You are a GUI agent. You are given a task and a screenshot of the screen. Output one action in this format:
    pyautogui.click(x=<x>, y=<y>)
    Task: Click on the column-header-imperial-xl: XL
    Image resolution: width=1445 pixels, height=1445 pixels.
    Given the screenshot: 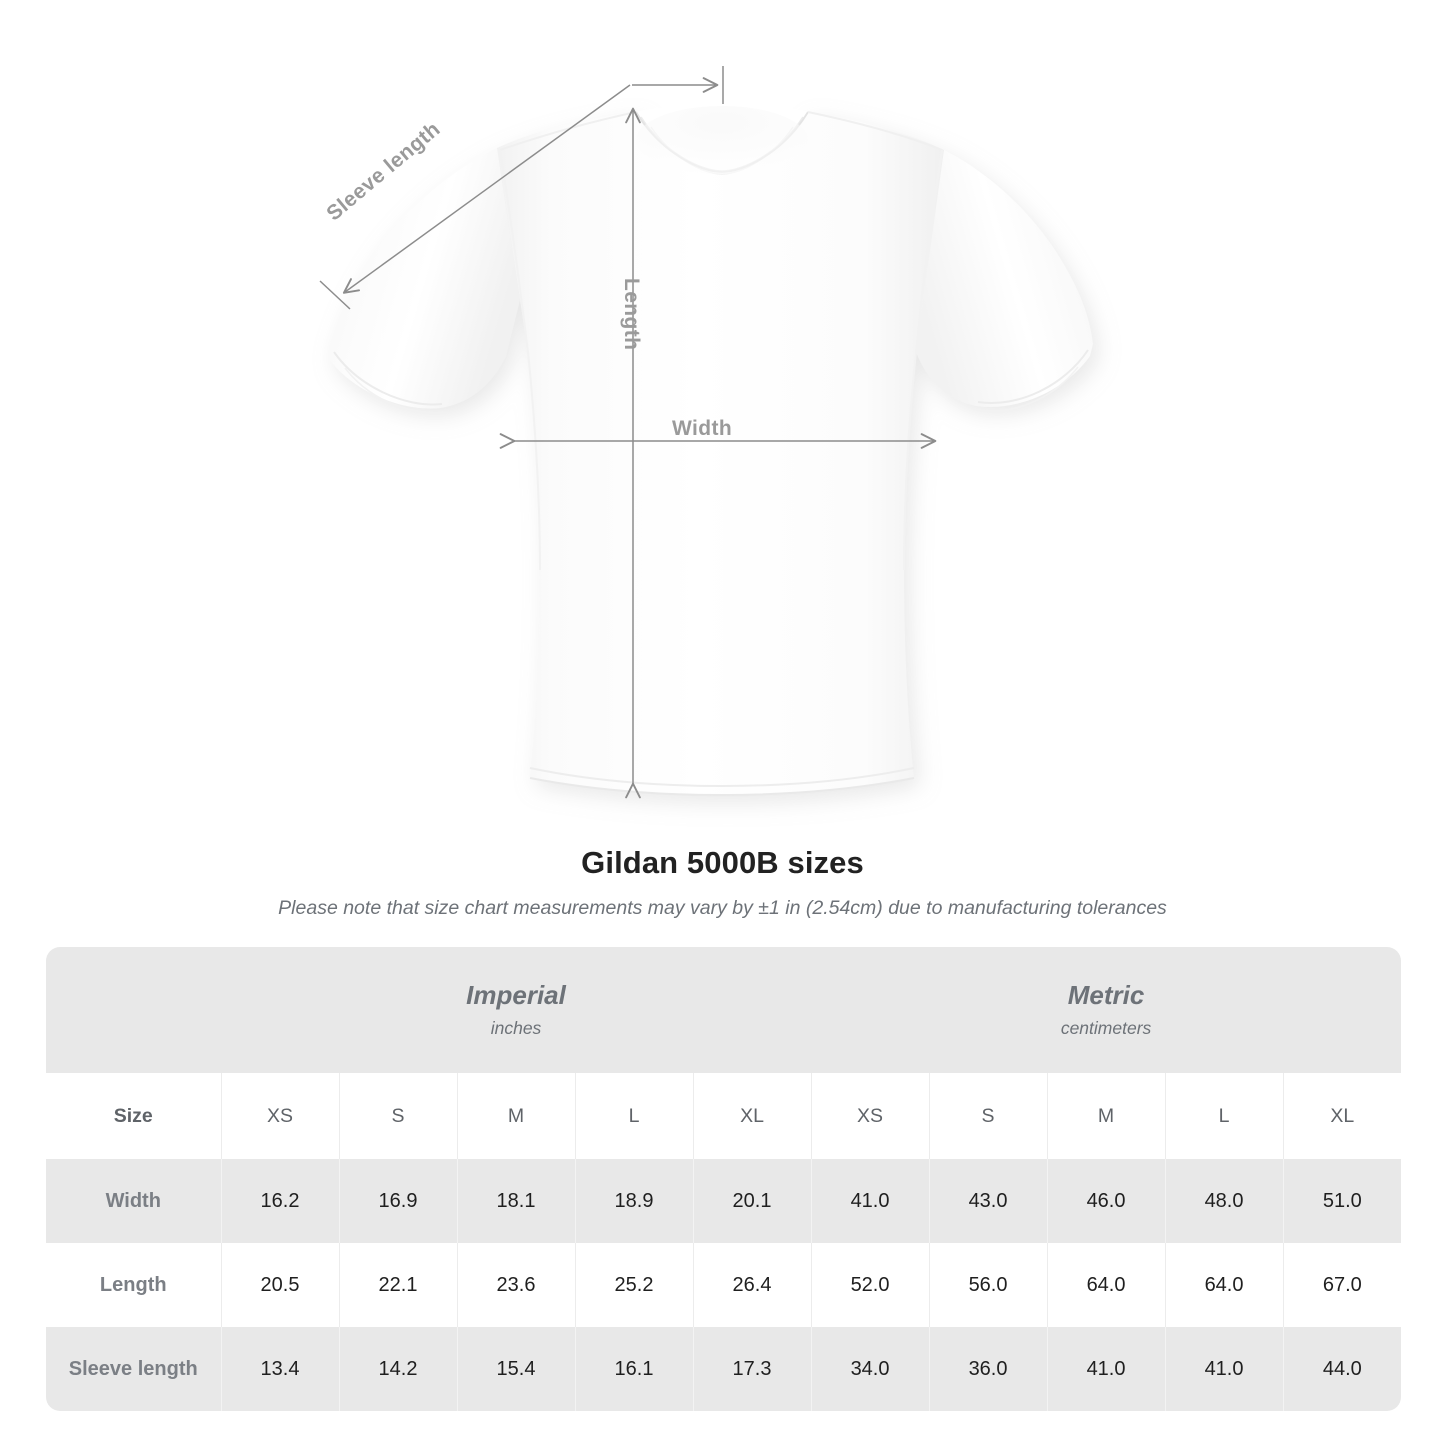 What is the action you would take?
    pyautogui.click(x=752, y=1116)
    